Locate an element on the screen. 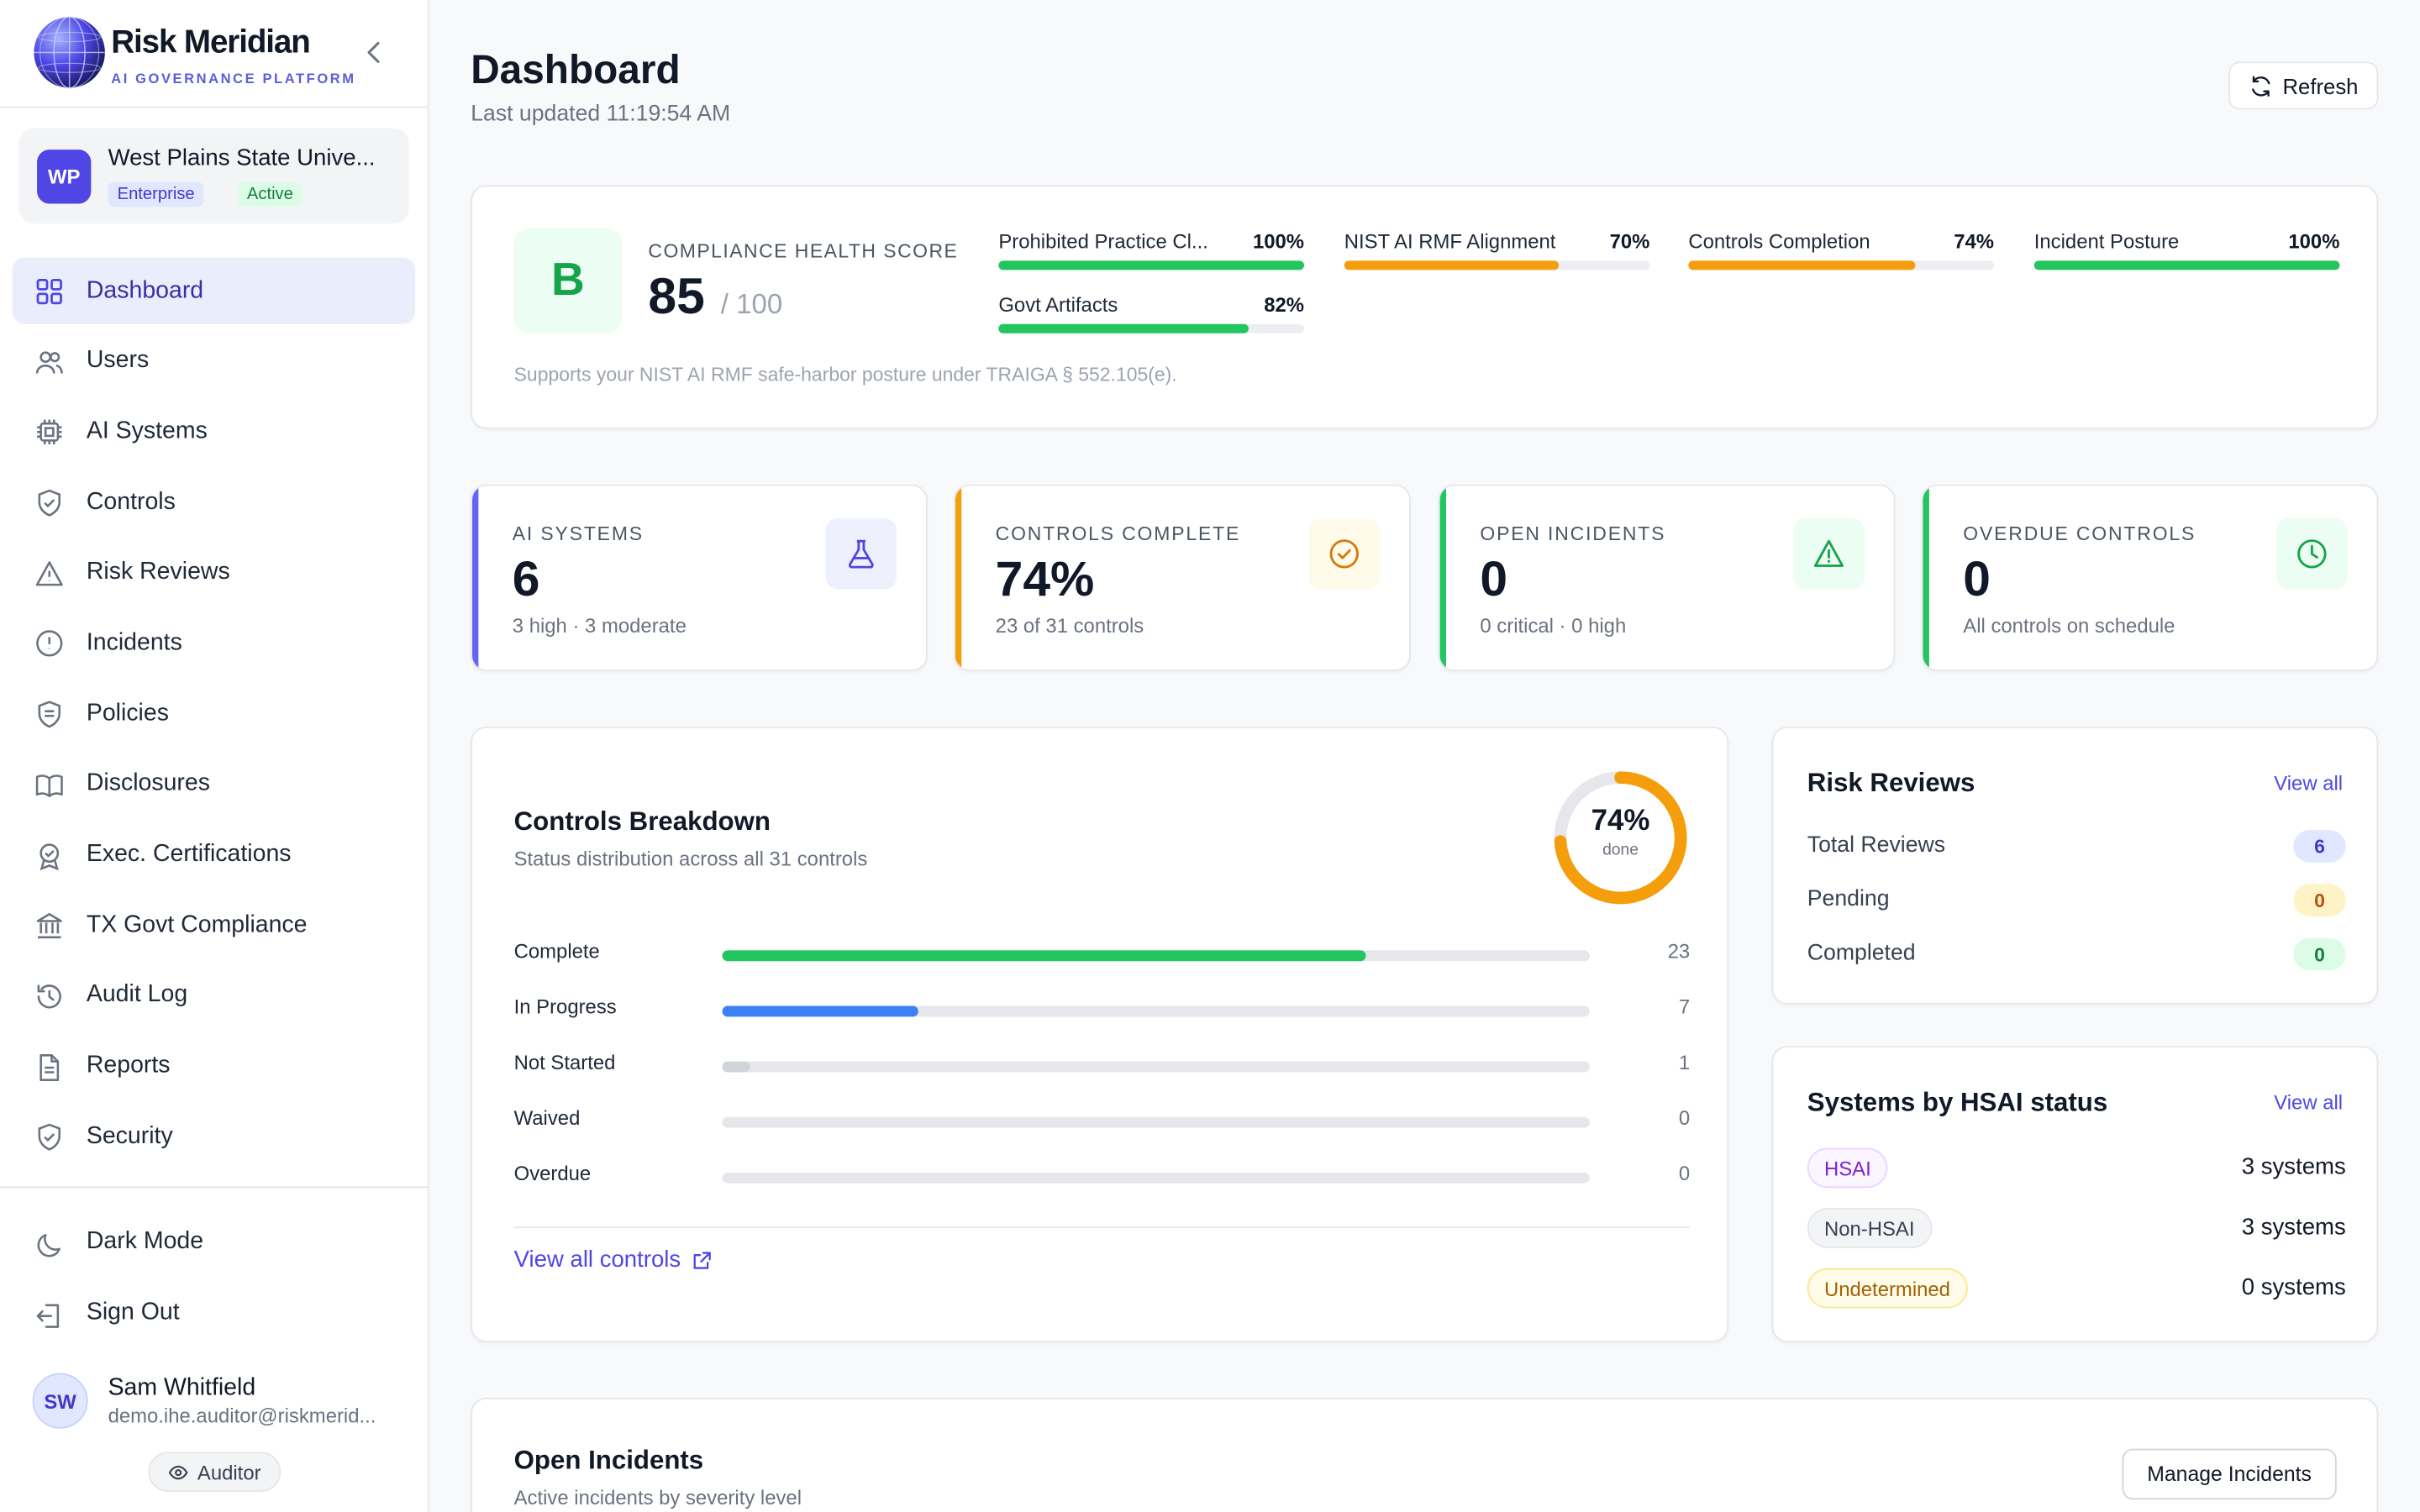 The image size is (2420, 1512). sidebar-item-label: Security is located at coordinates (129, 1135).